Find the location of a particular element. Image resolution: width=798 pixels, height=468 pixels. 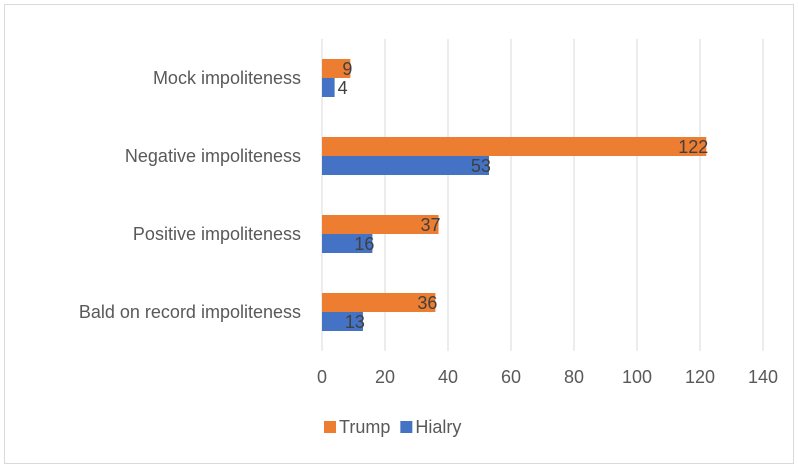

legend-item-hialry: Hialry is located at coordinates (430, 427).